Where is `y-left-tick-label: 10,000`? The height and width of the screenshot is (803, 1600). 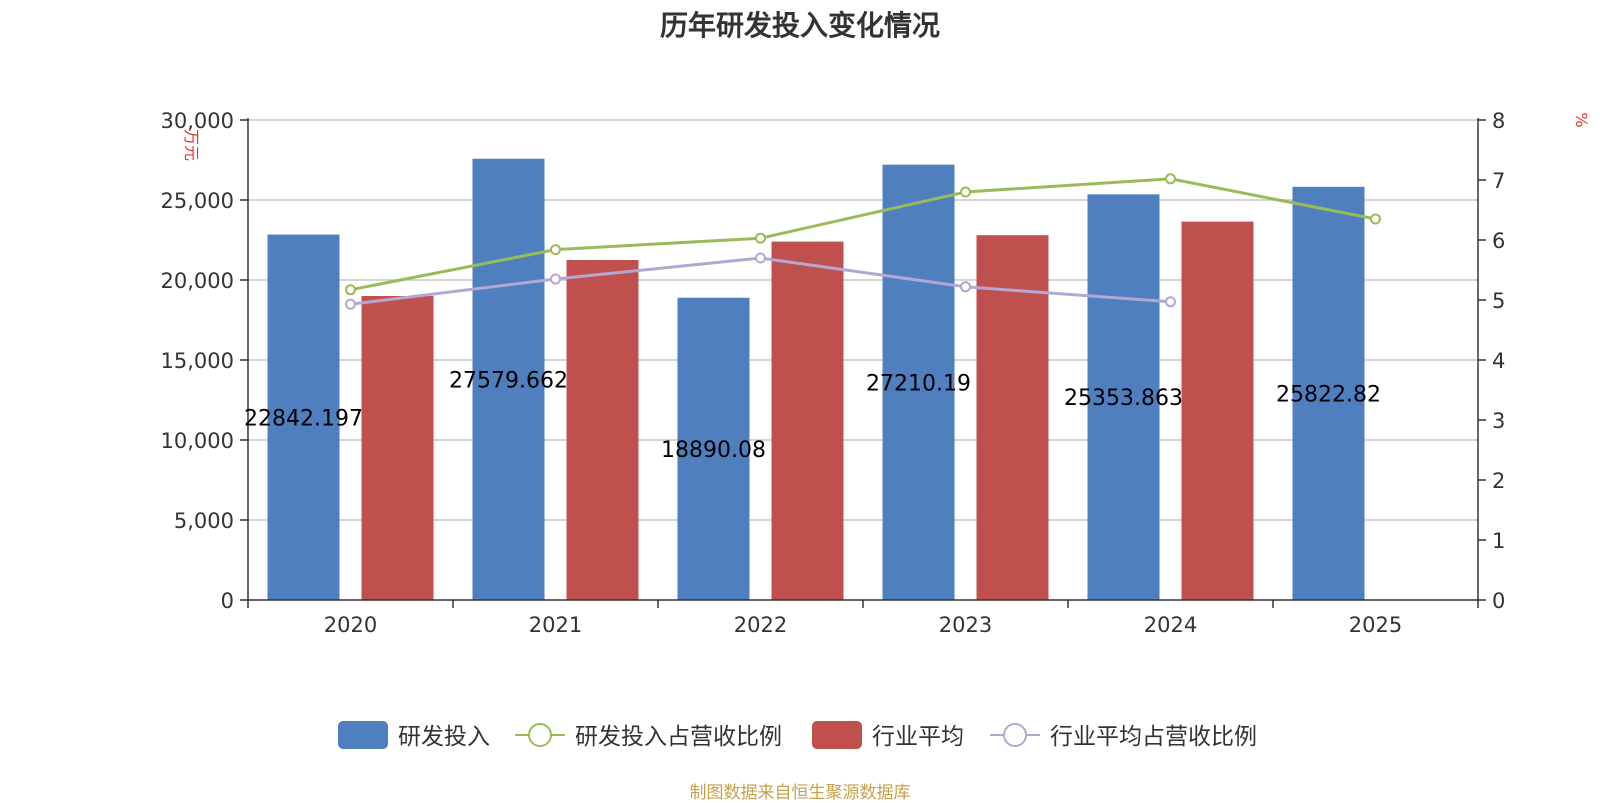
y-left-tick-label: 10,000 is located at coordinates (197, 441).